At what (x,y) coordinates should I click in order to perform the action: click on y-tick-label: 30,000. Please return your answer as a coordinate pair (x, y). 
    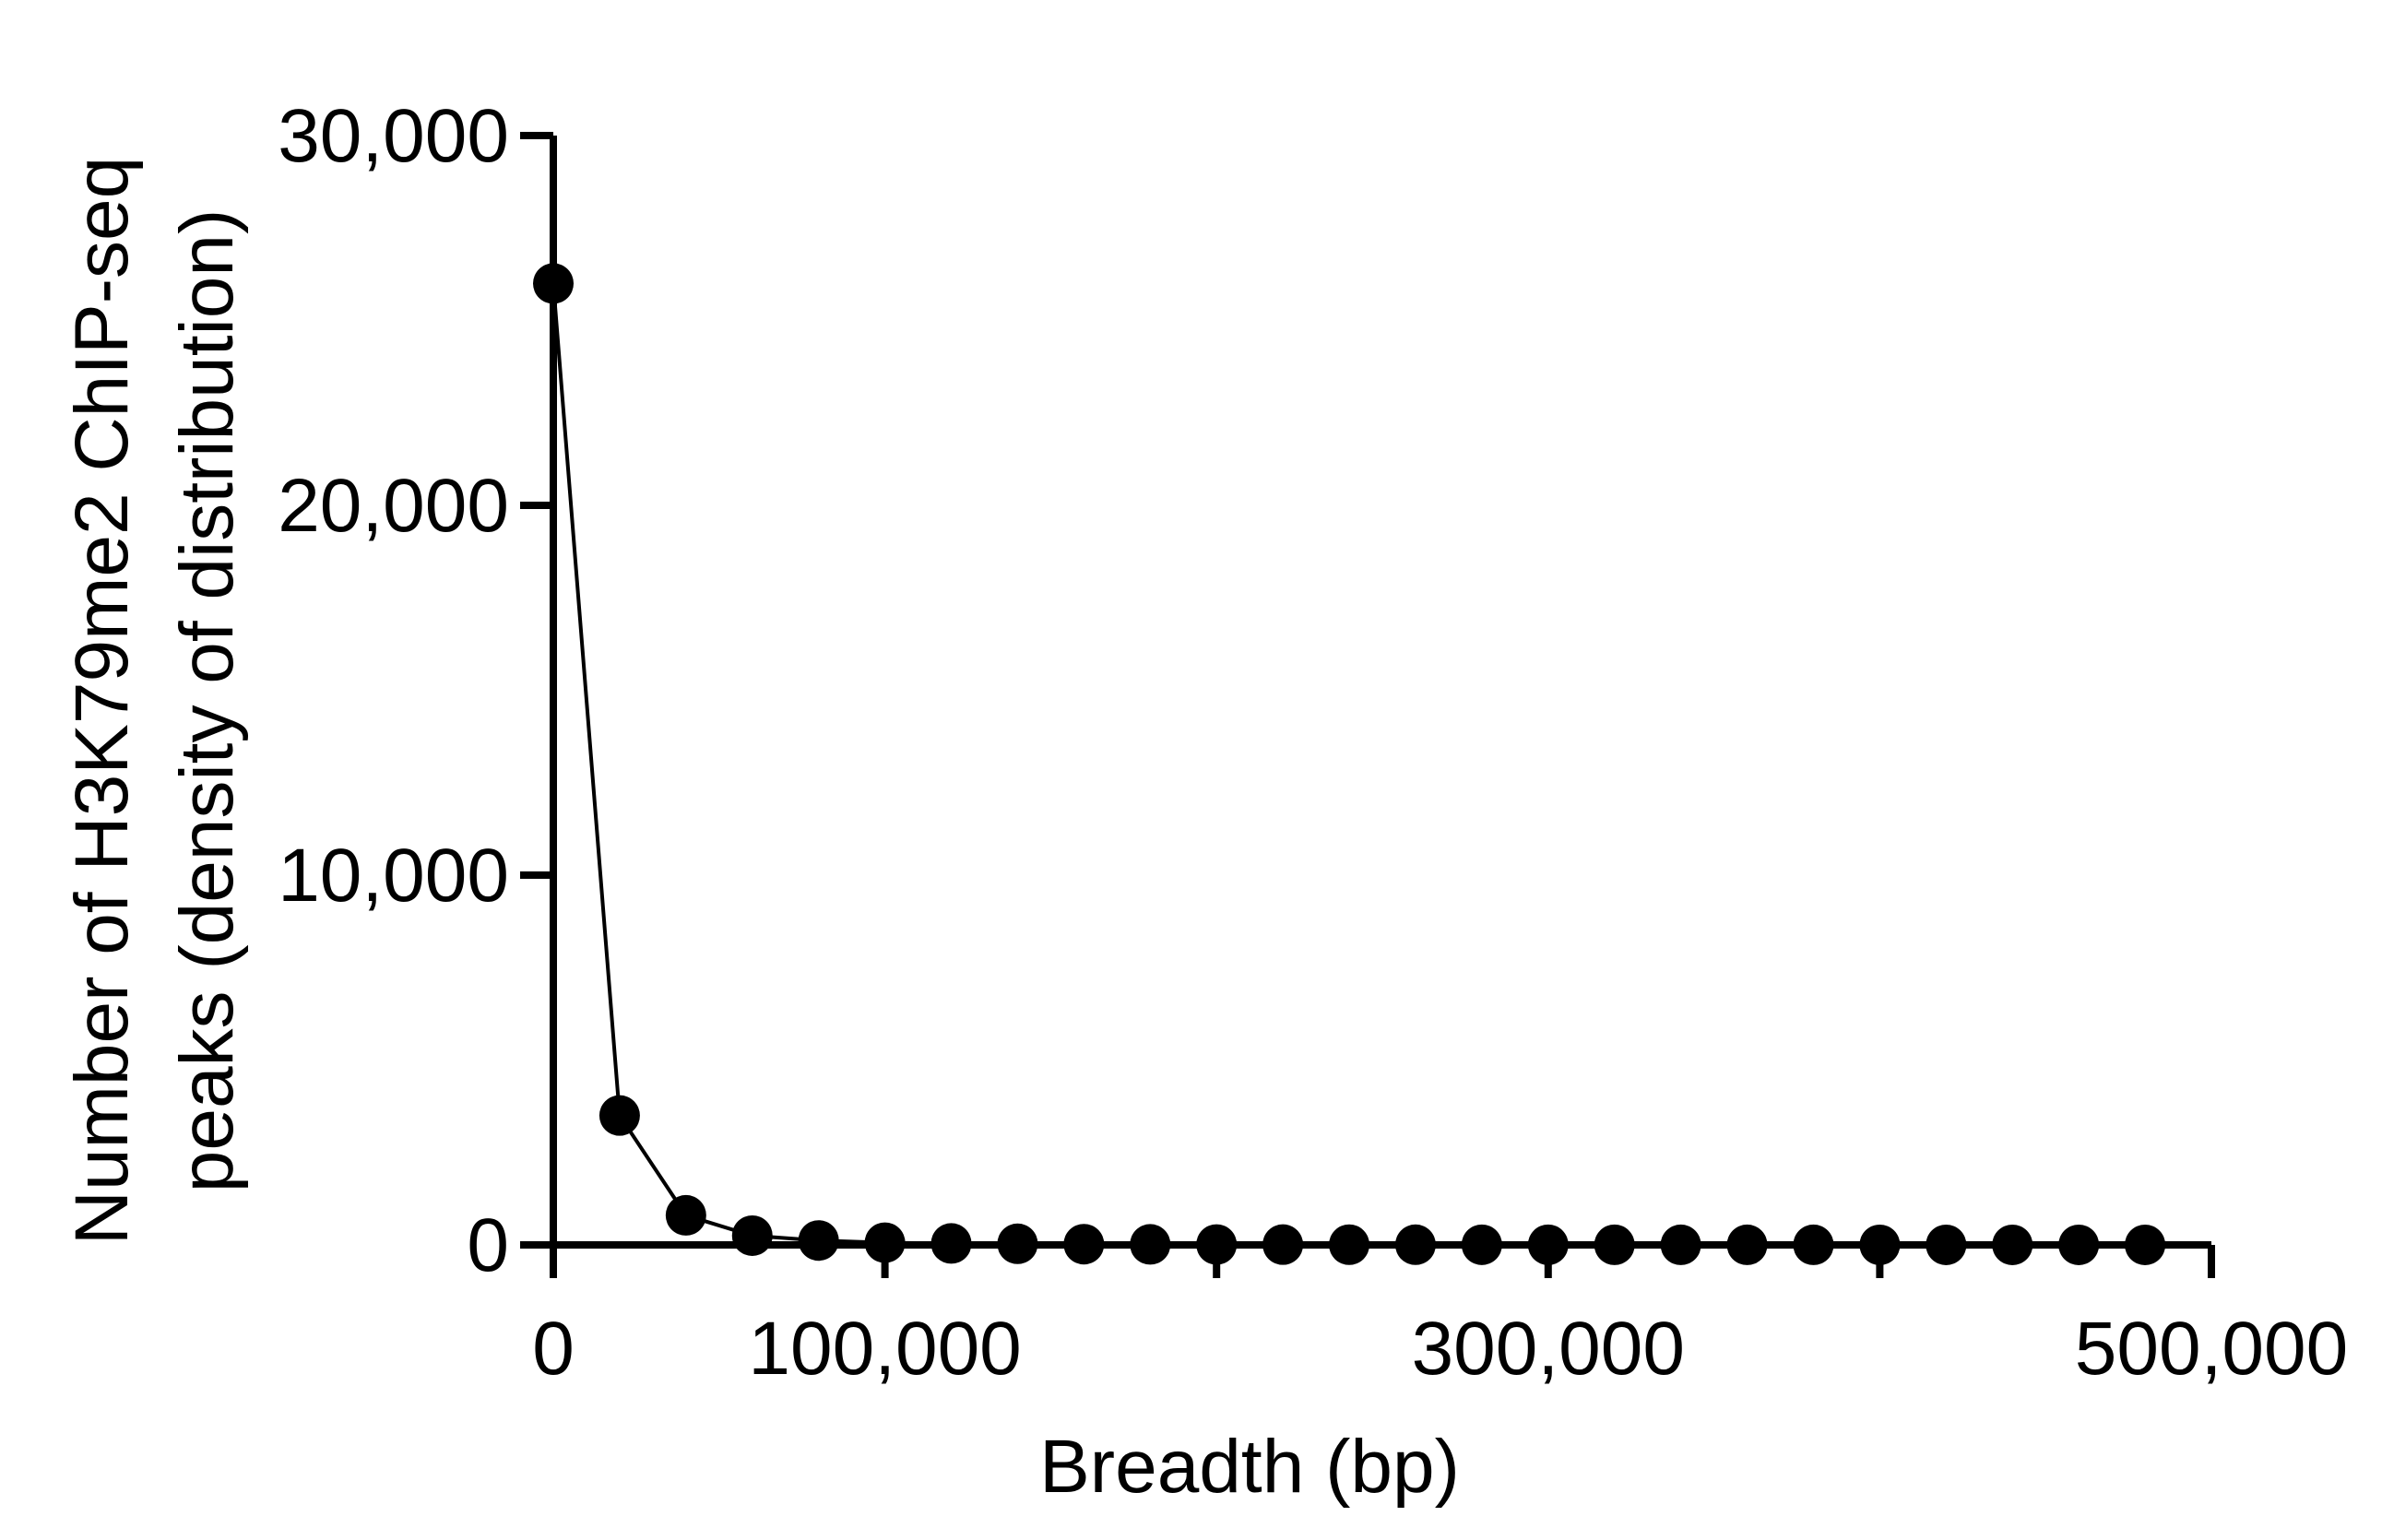
    Looking at the image, I should click on (394, 136).